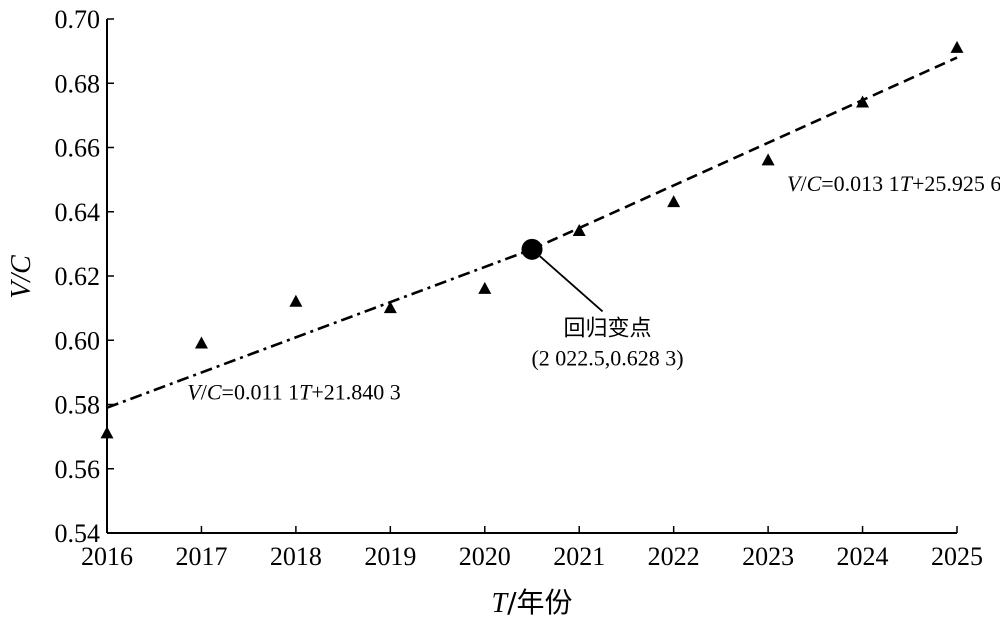  Describe the element at coordinates (956, 183) in the screenshot. I see `equation-part: +25.925 6` at that location.